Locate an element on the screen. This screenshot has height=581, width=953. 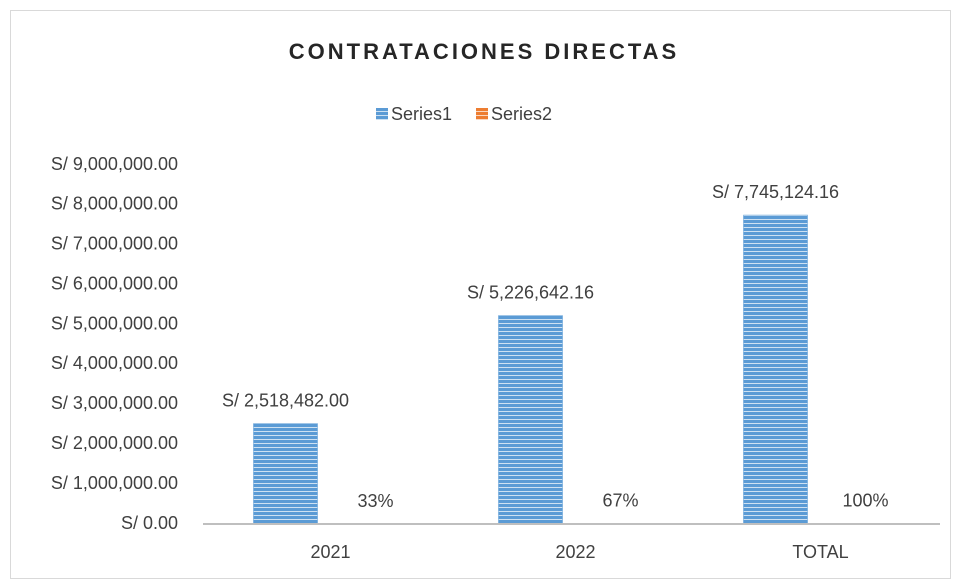
y-tick-label: S/ 4,000,000.00 is located at coordinates (114, 363).